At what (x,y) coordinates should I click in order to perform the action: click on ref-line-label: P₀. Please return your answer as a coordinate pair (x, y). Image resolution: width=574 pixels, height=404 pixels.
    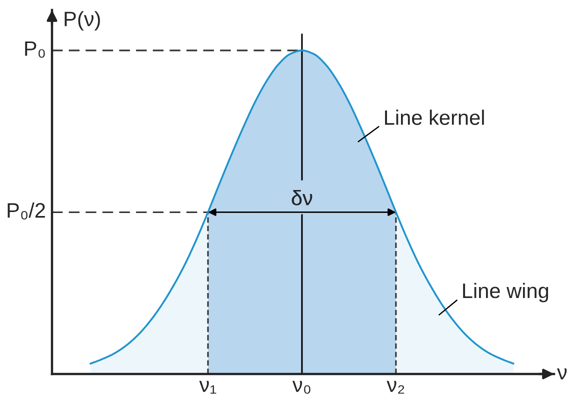
    Looking at the image, I should click on (35, 49).